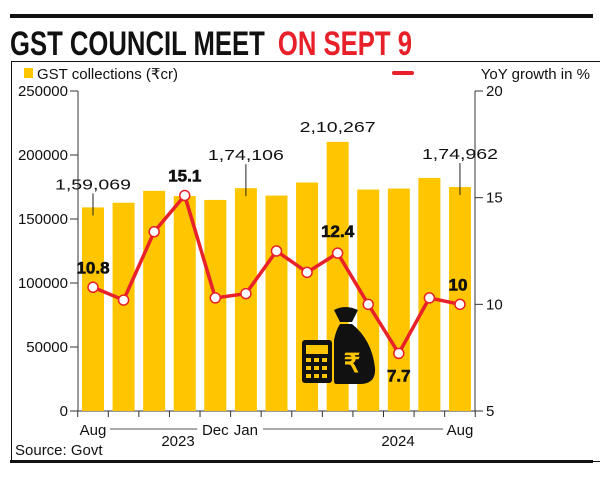  I want to click on calculator-icon, so click(317, 361).